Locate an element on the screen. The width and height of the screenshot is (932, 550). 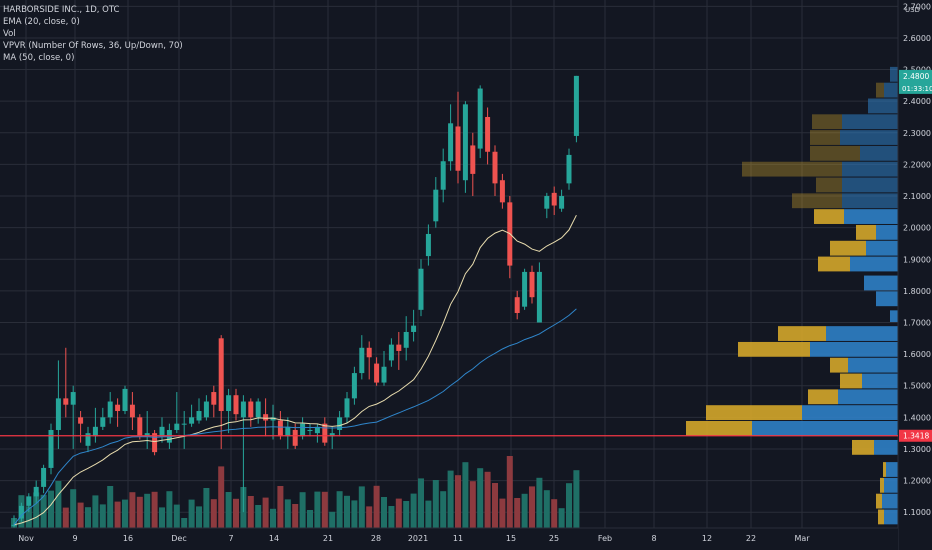
time-axis: Nov 9 16 Dec 7 14 21 28 2021 11 15 25 Feb 8 12 22 Mar is located at coordinates (449, 538).